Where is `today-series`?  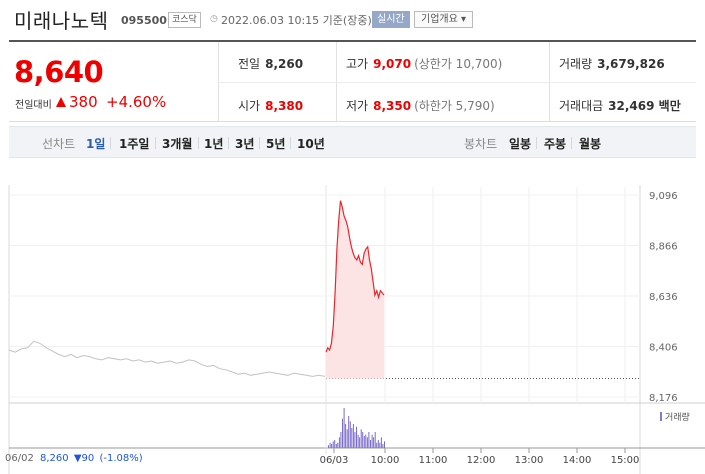
today-series is located at coordinates (355, 289).